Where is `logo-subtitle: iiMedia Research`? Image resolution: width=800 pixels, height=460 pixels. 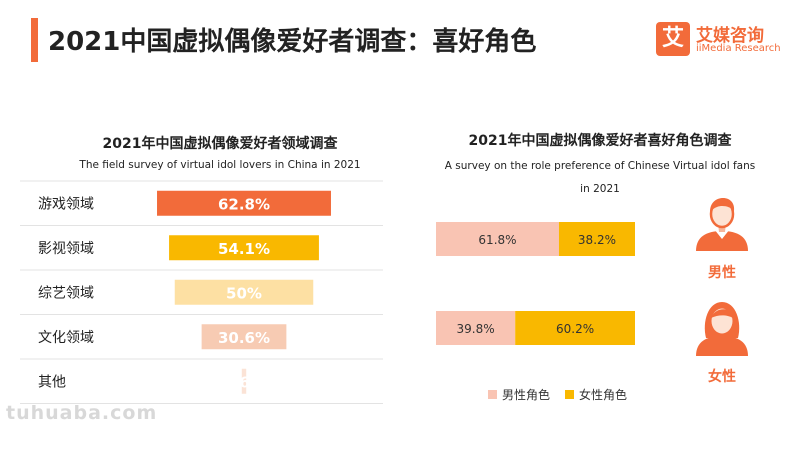
logo-subtitle: iiMedia Research is located at coordinates (738, 48).